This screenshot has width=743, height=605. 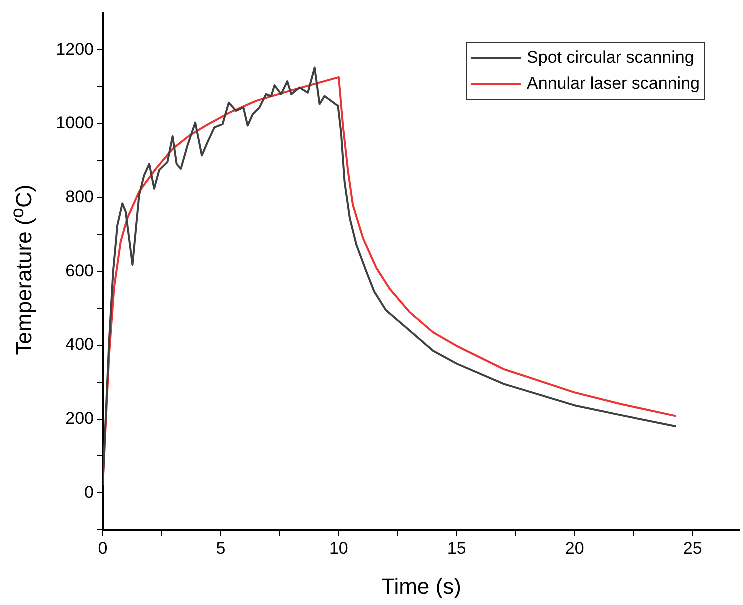 I want to click on y-tick-label: 400, so click(x=80, y=344).